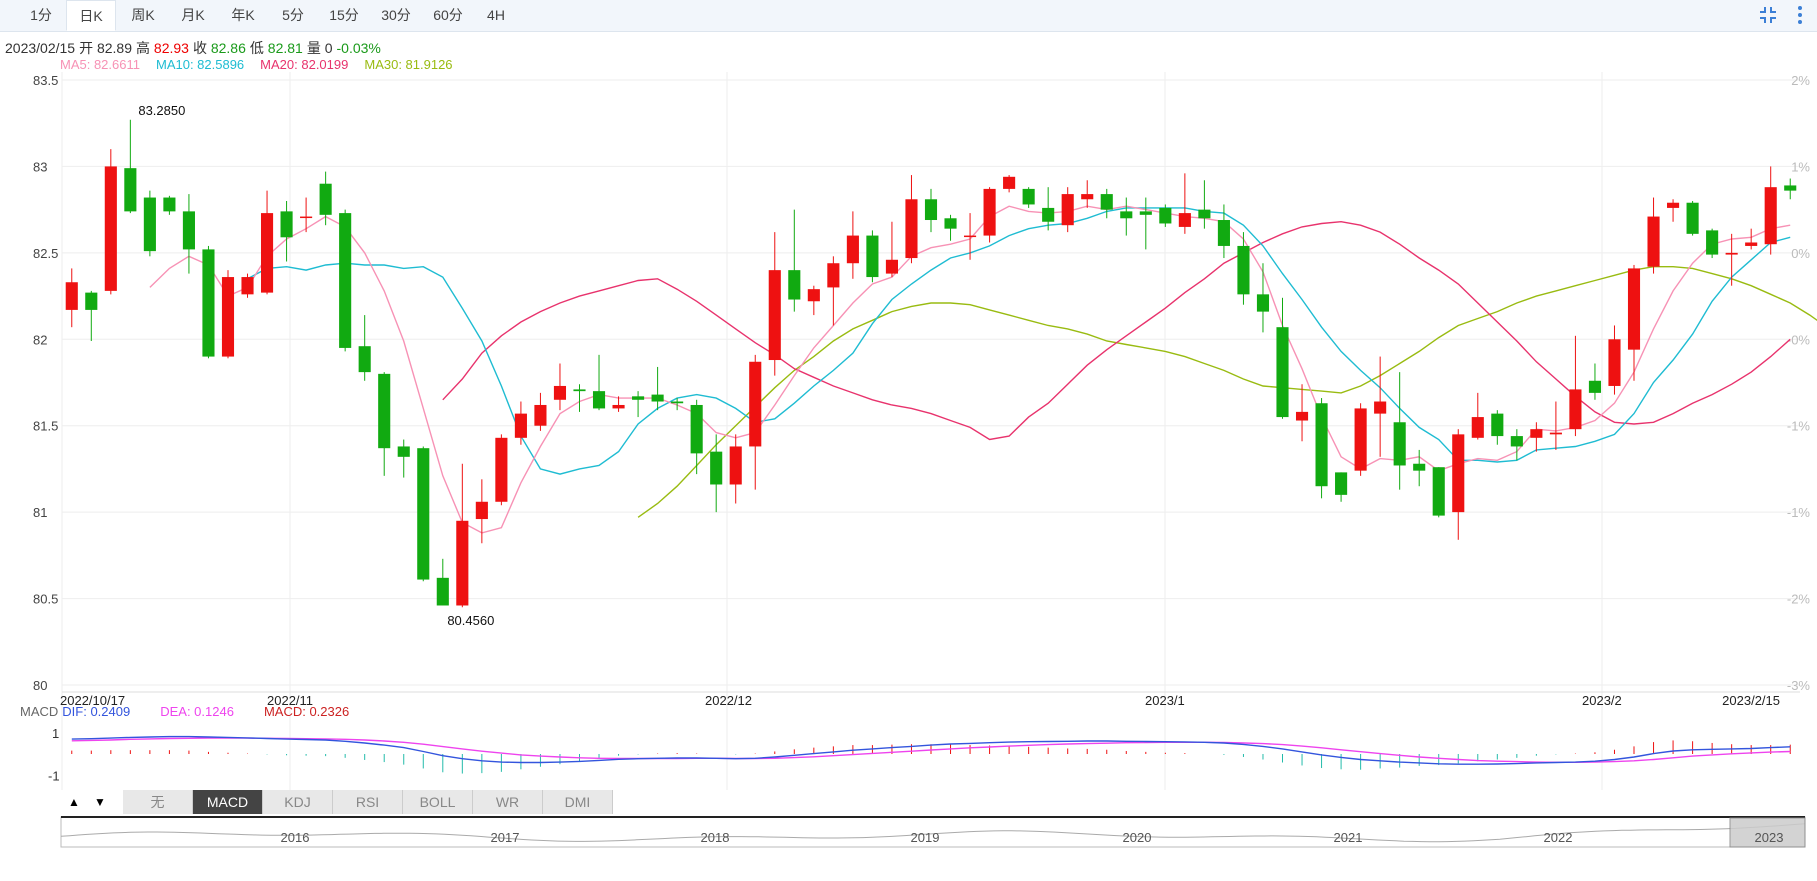 The image size is (1817, 881). Describe the element at coordinates (290, 700) in the screenshot. I see `x-tick-label: 2022/11` at that location.